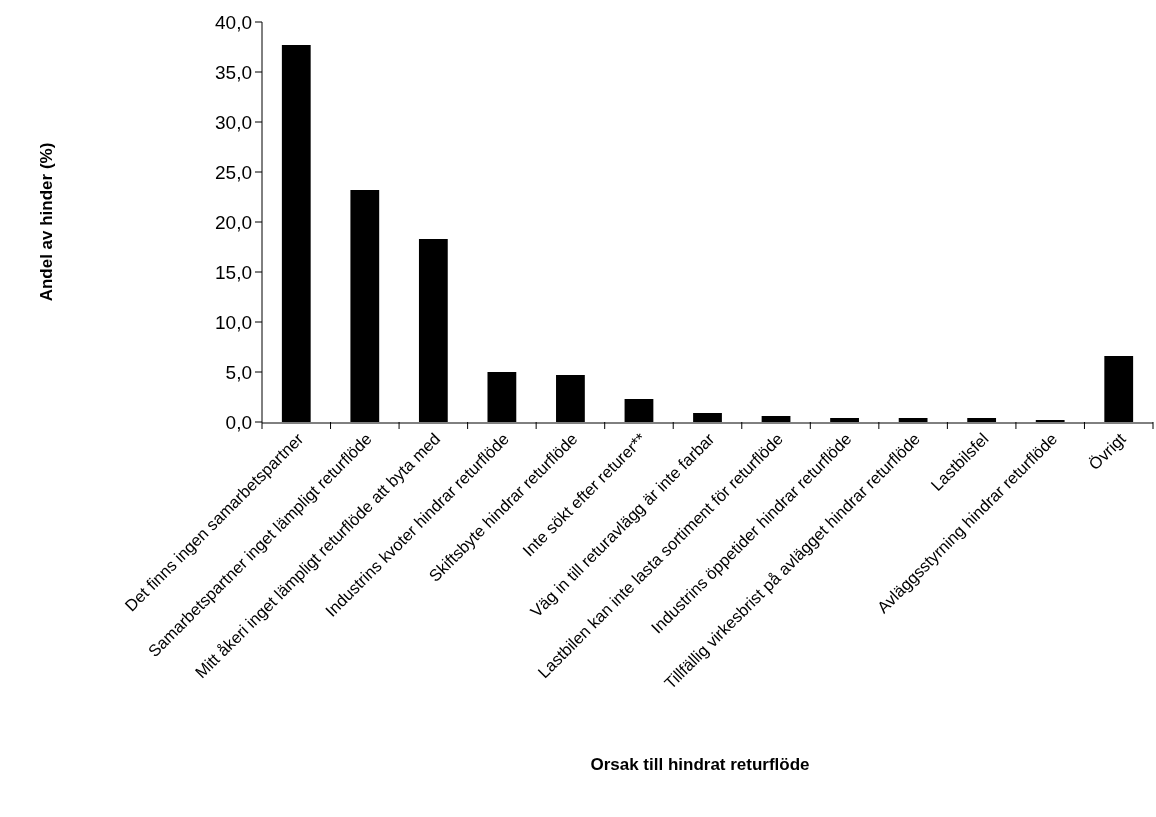 The height and width of the screenshot is (817, 1156). What do you see at coordinates (233, 72) in the screenshot?
I see `y-tick-label: 35,0` at bounding box center [233, 72].